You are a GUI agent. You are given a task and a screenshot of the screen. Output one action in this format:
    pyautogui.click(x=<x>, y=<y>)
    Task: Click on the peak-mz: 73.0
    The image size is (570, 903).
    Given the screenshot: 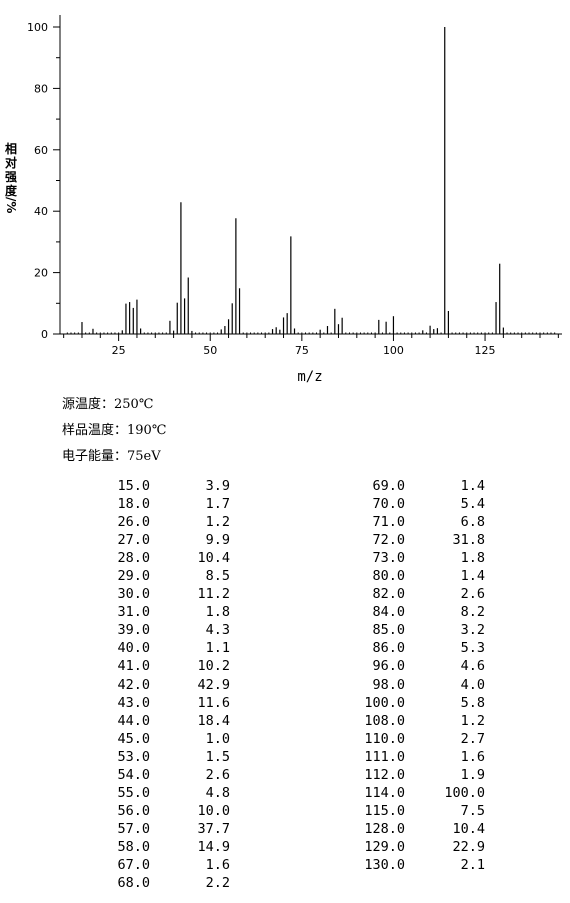 What is the action you would take?
    pyautogui.click(x=388, y=558)
    